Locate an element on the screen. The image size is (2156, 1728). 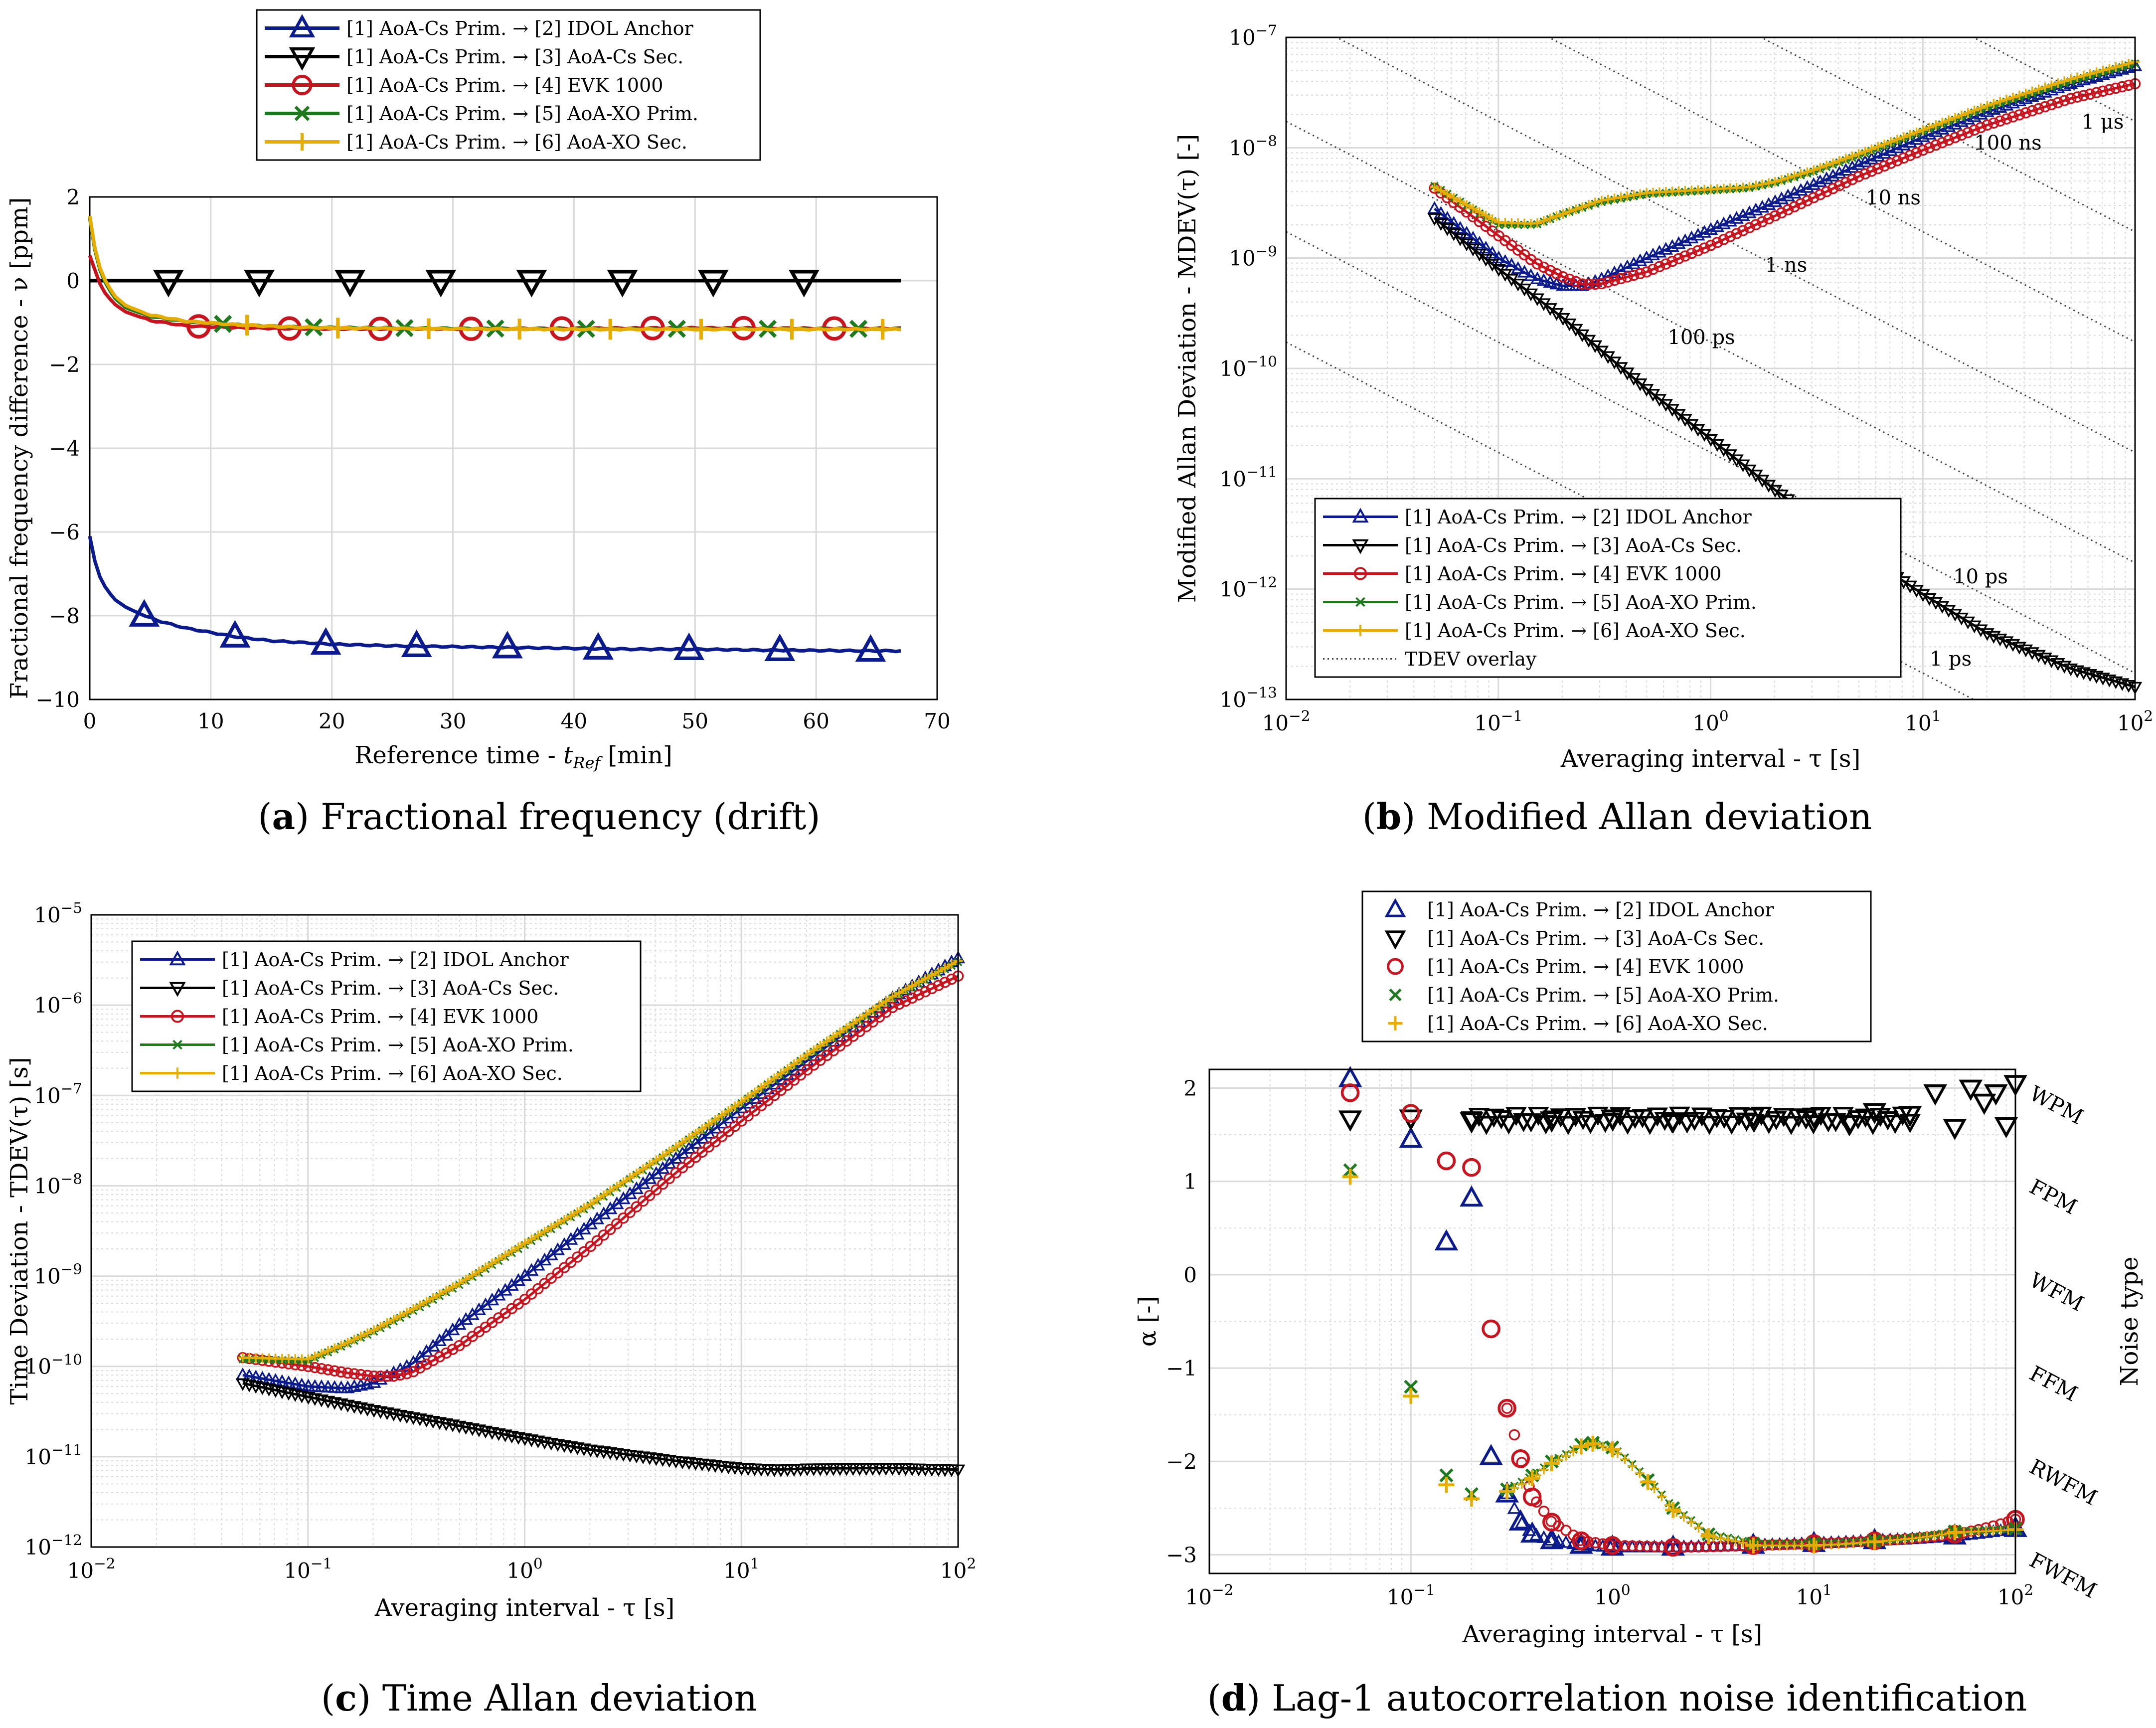
y-tick-label: 10−11 is located at coordinates (1248, 477).